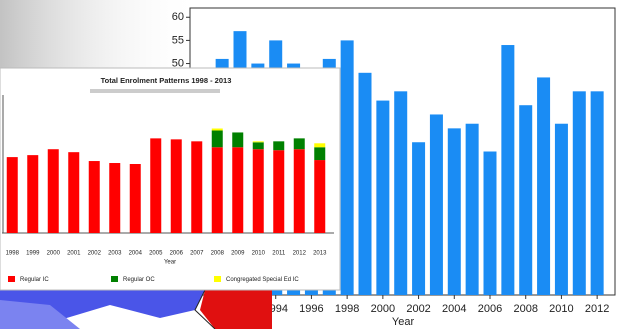  I want to click on haze, so click(100, 34).